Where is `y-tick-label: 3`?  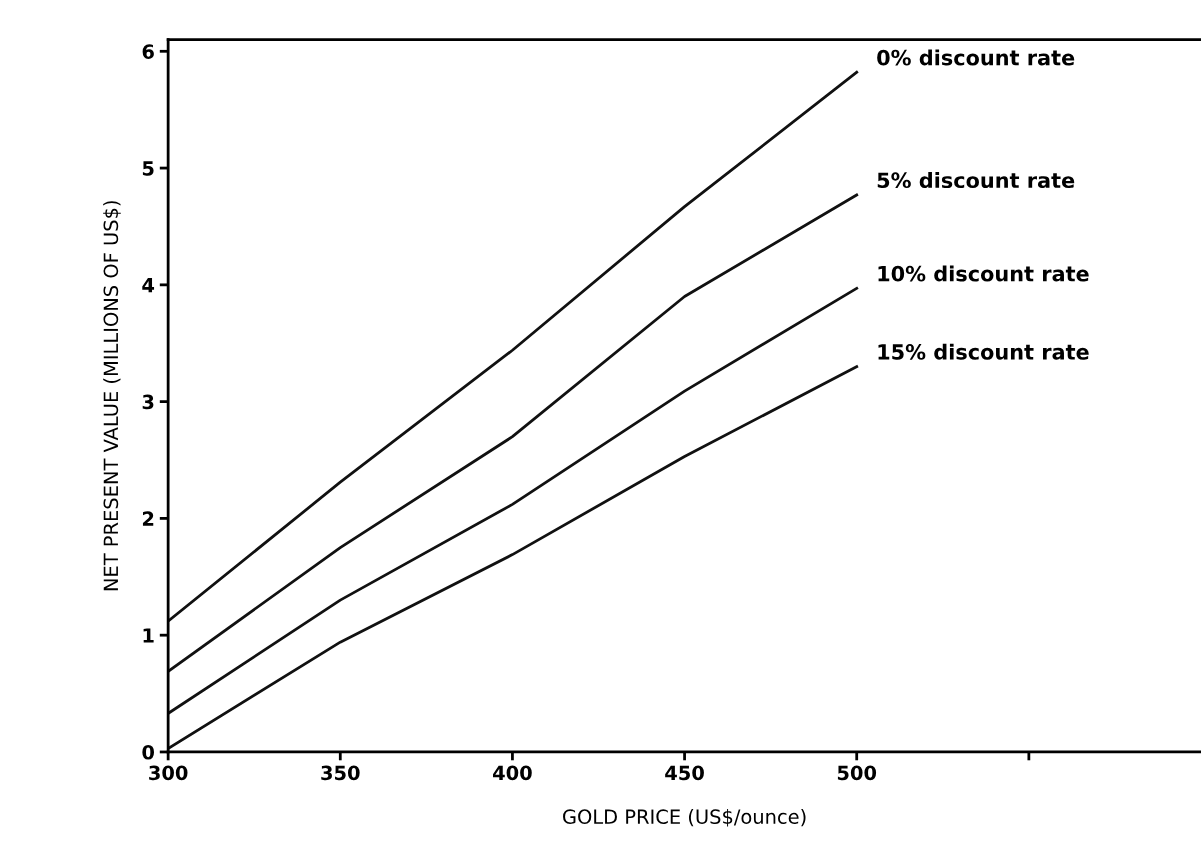
y-tick-label: 3 is located at coordinates (148, 402).